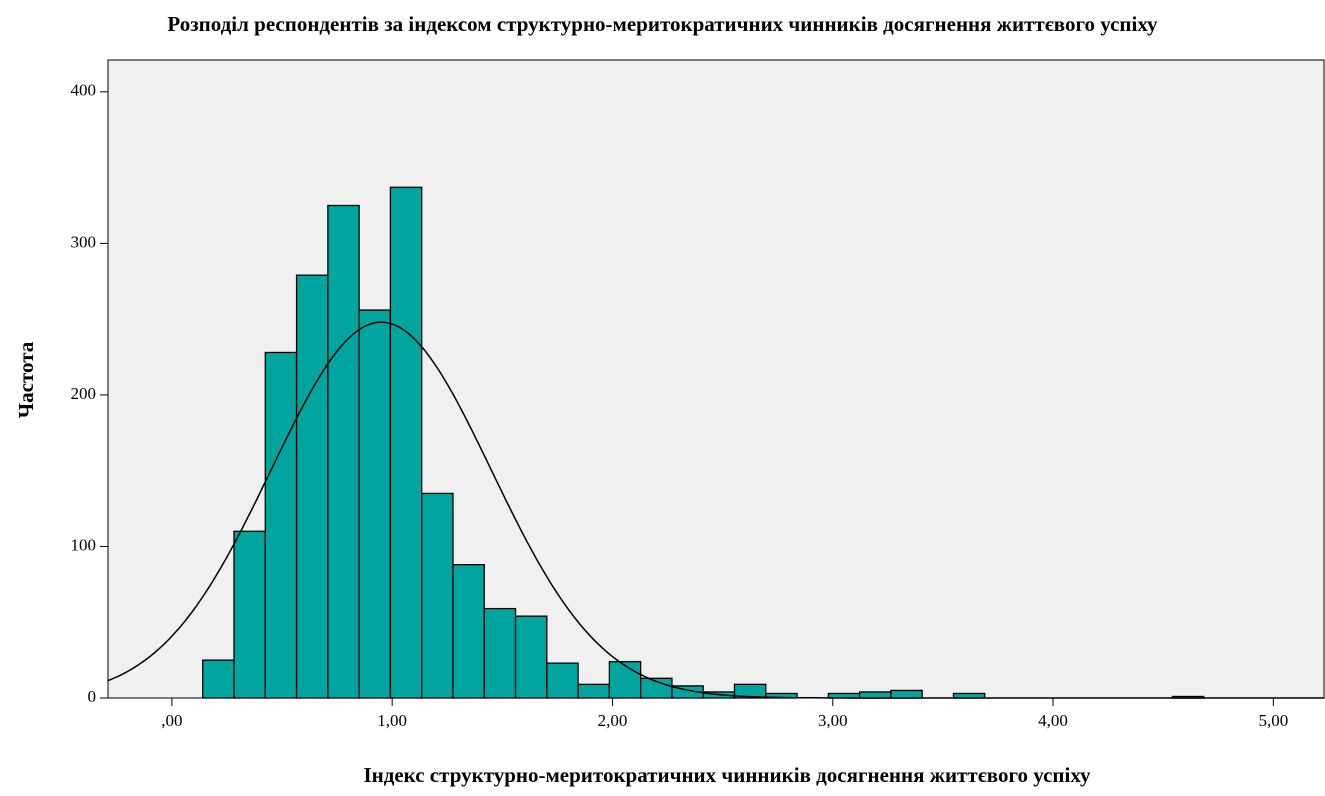  Describe the element at coordinates (392, 720) in the screenshot. I see `x-tick-label: 1,00` at that location.